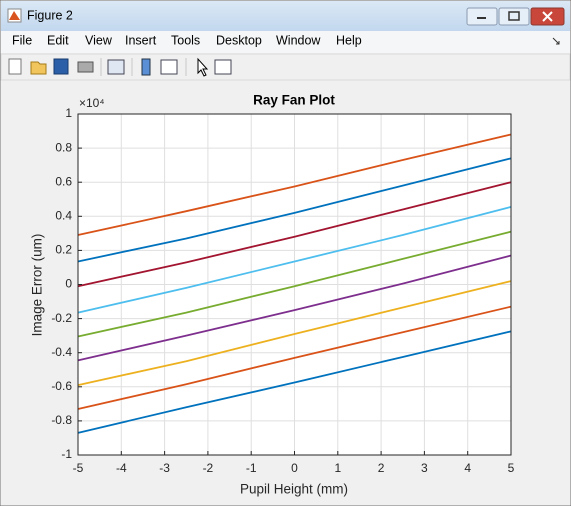  I want to click on y-tick-label: 0.8, so click(63, 147).